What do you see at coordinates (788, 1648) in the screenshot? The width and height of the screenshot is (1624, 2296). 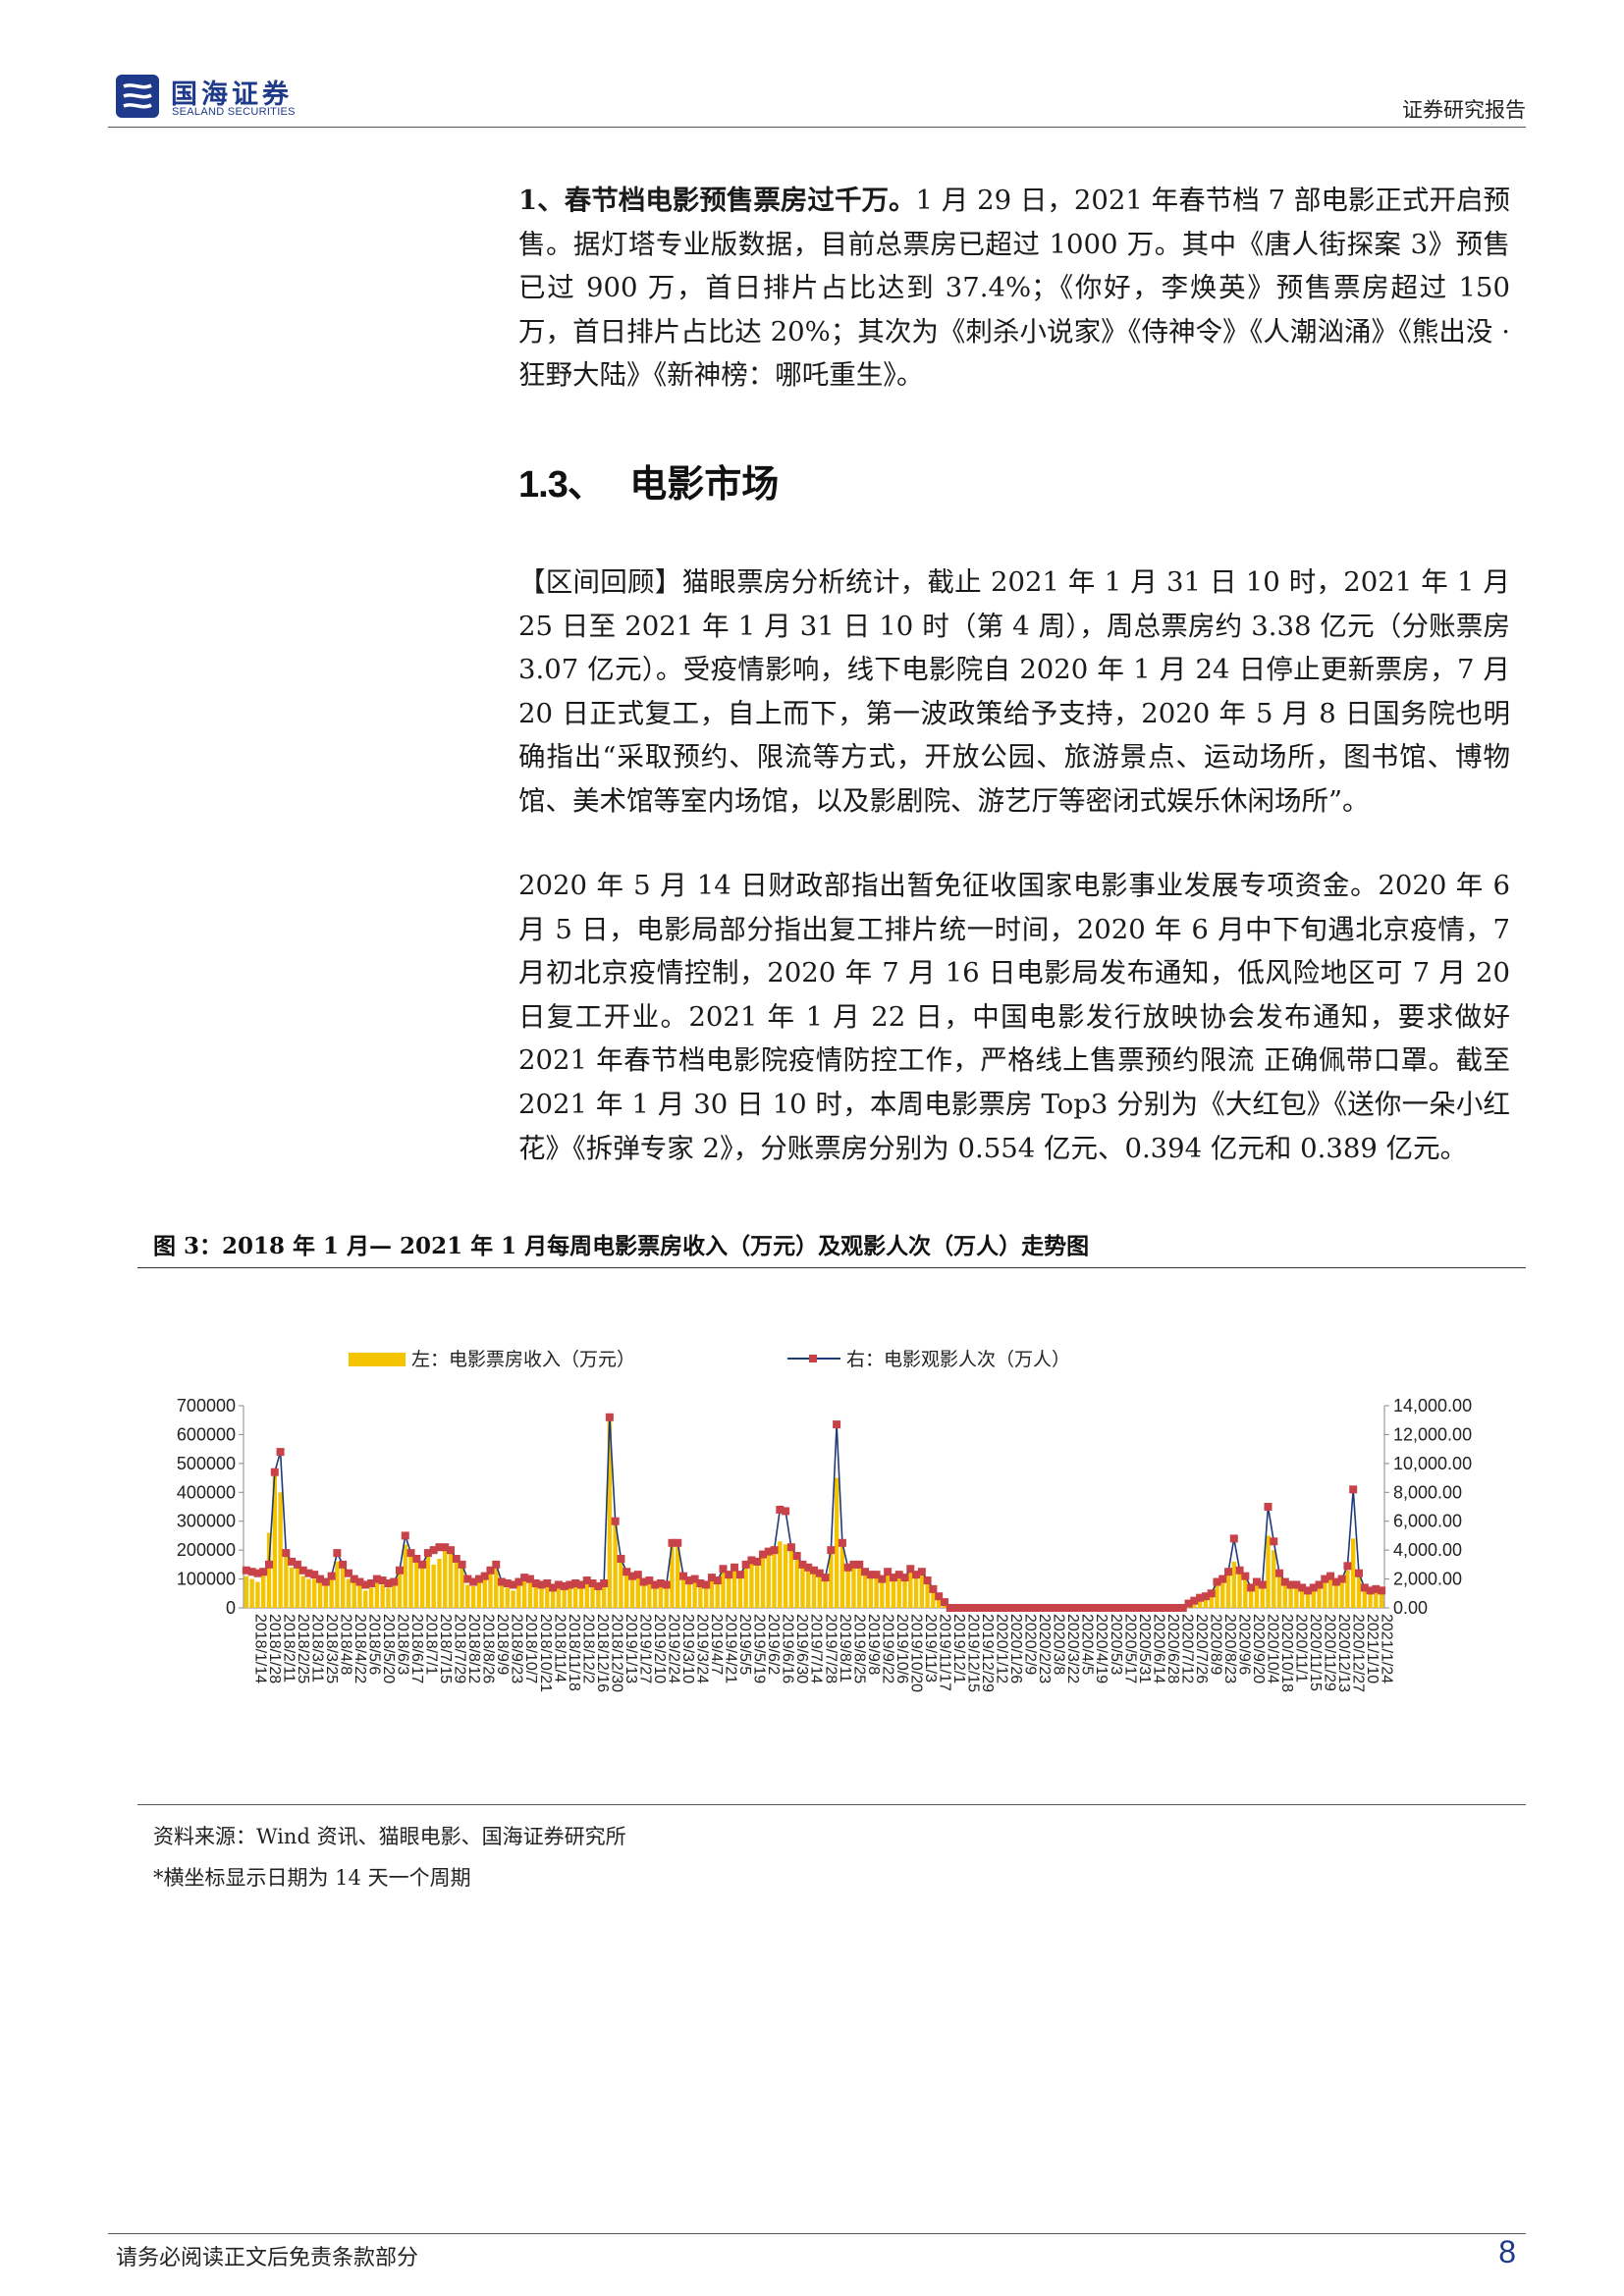 I see `x-tick-label: 2019/6/16` at bounding box center [788, 1648].